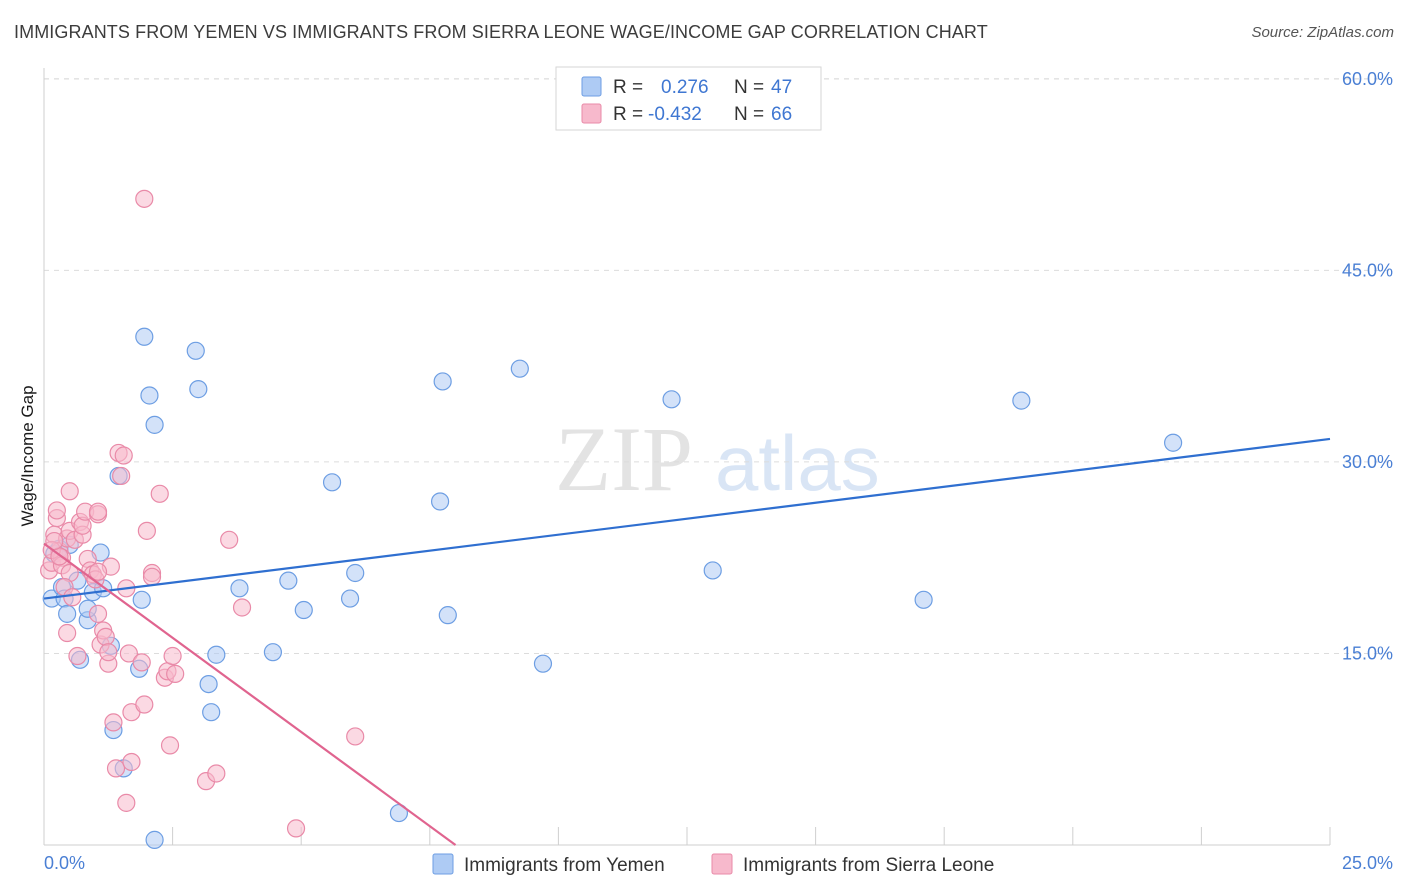 The width and height of the screenshot is (1406, 892). What do you see at coordinates (749, 114) in the screenshot?
I see `legend-n-label-sierra-leone: N =` at bounding box center [749, 114].